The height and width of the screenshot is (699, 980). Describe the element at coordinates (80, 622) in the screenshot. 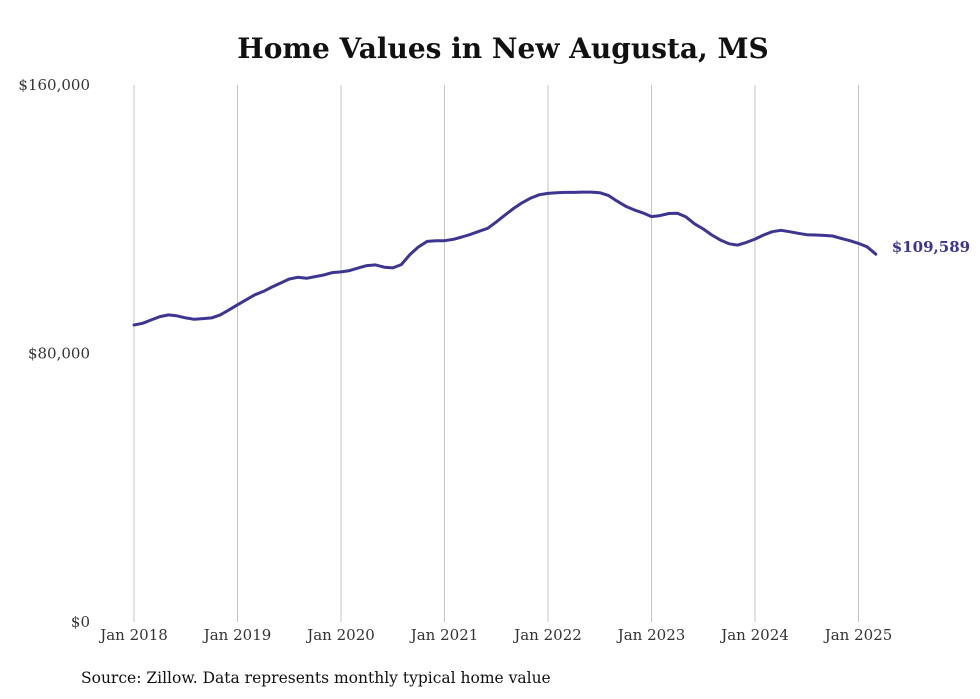

I see `y-tick-label: $0` at that location.